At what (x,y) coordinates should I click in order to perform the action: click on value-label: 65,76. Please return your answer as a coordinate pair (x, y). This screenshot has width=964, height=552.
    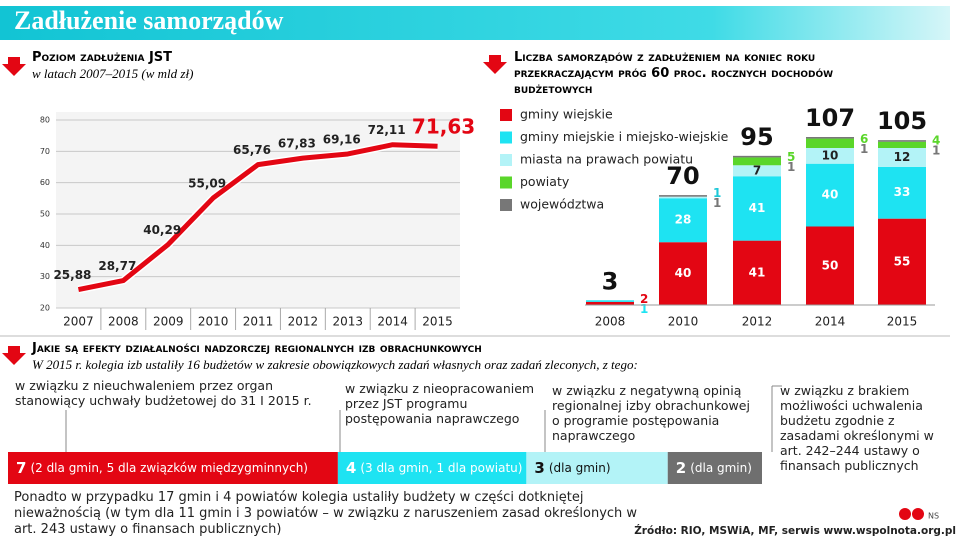
    Looking at the image, I should click on (252, 150).